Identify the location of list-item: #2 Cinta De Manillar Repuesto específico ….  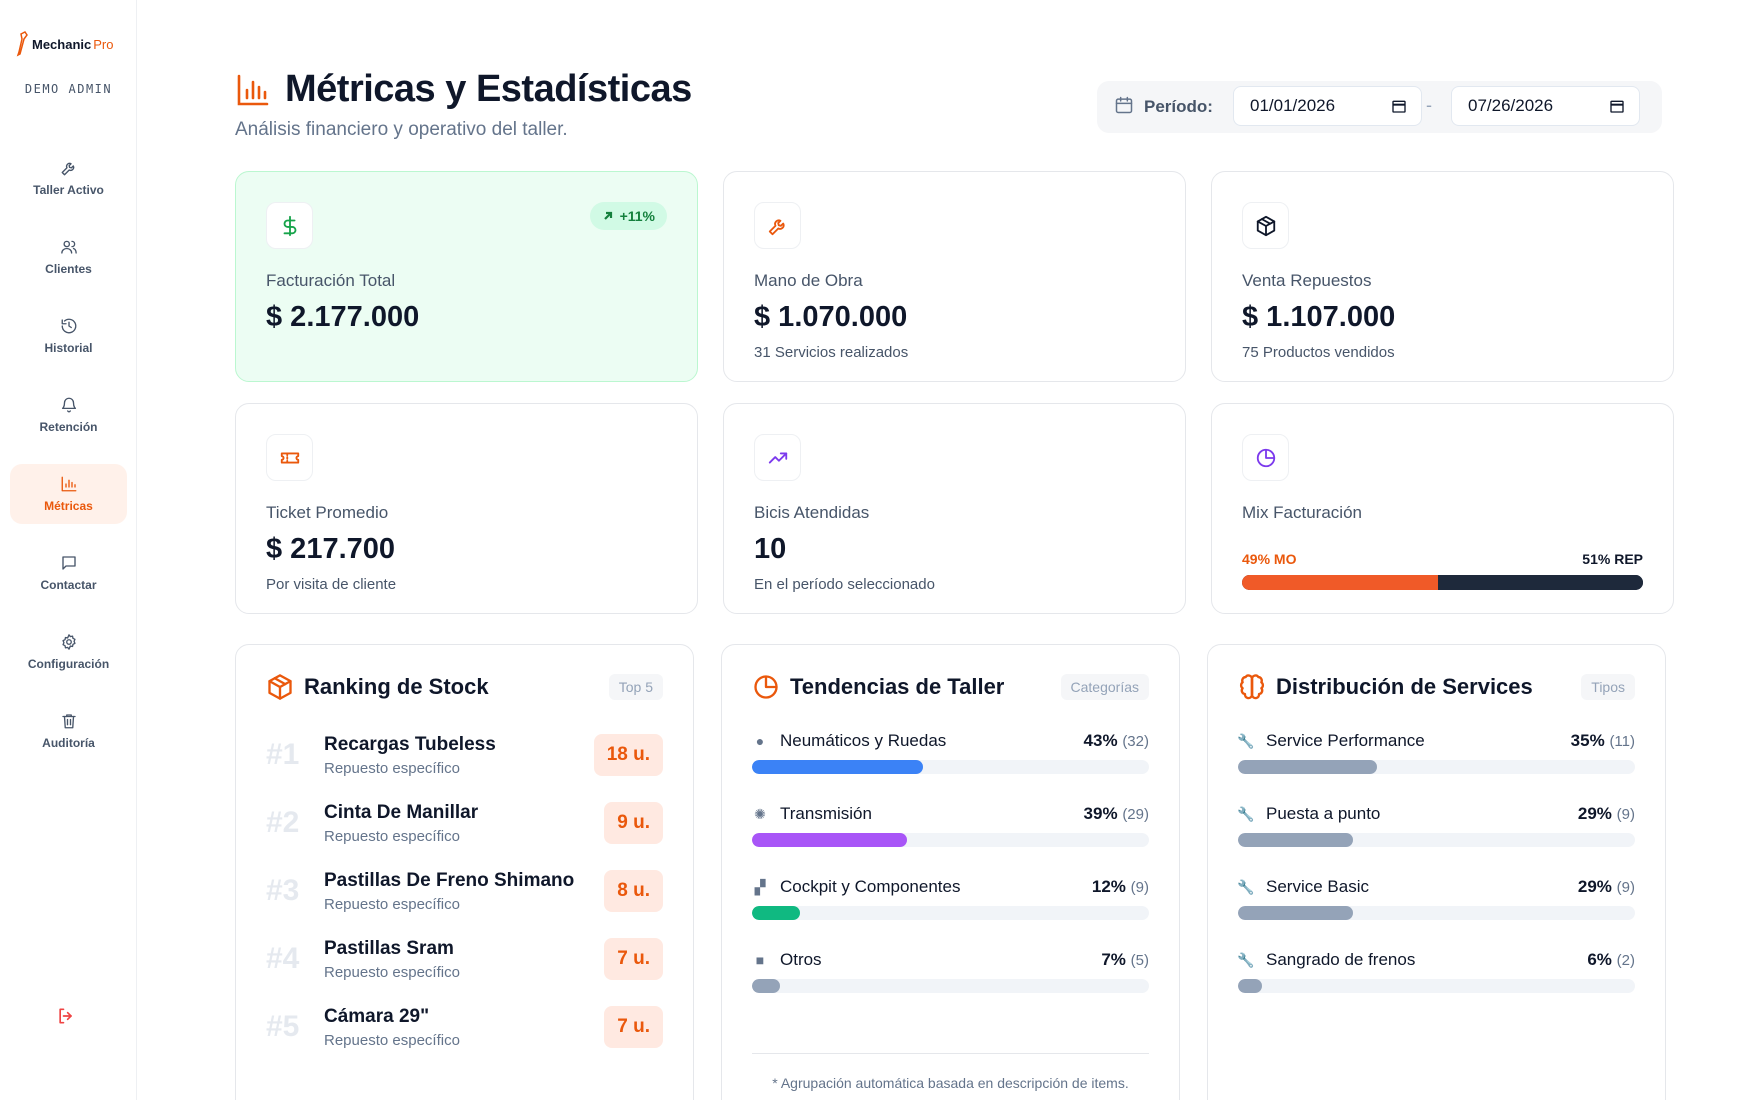
(464, 823).